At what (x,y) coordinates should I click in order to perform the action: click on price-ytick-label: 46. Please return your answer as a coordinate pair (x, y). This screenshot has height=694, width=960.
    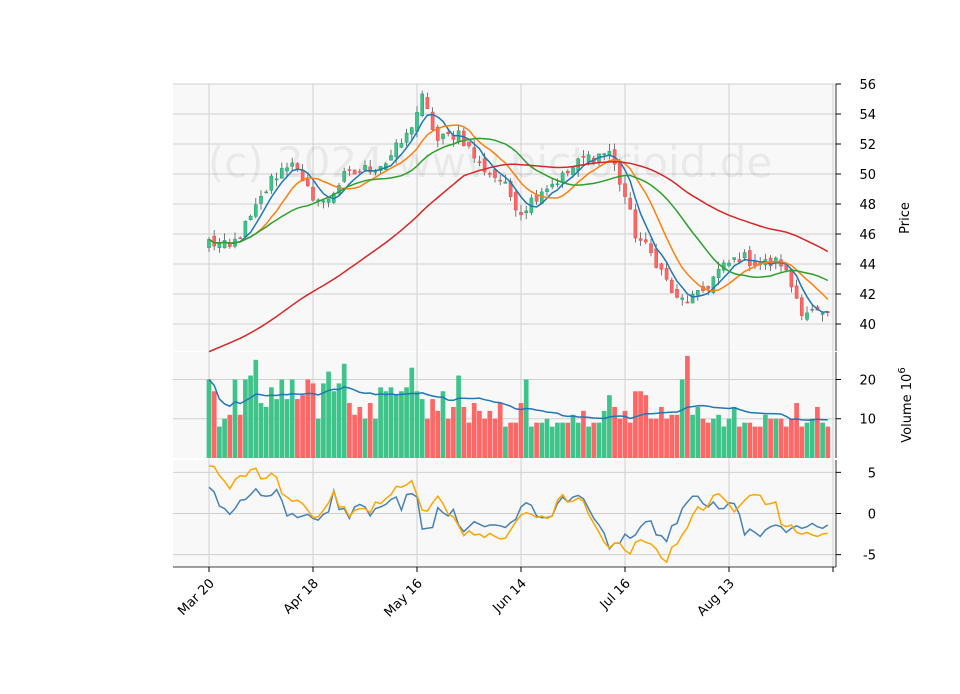
    Looking at the image, I should click on (867, 235).